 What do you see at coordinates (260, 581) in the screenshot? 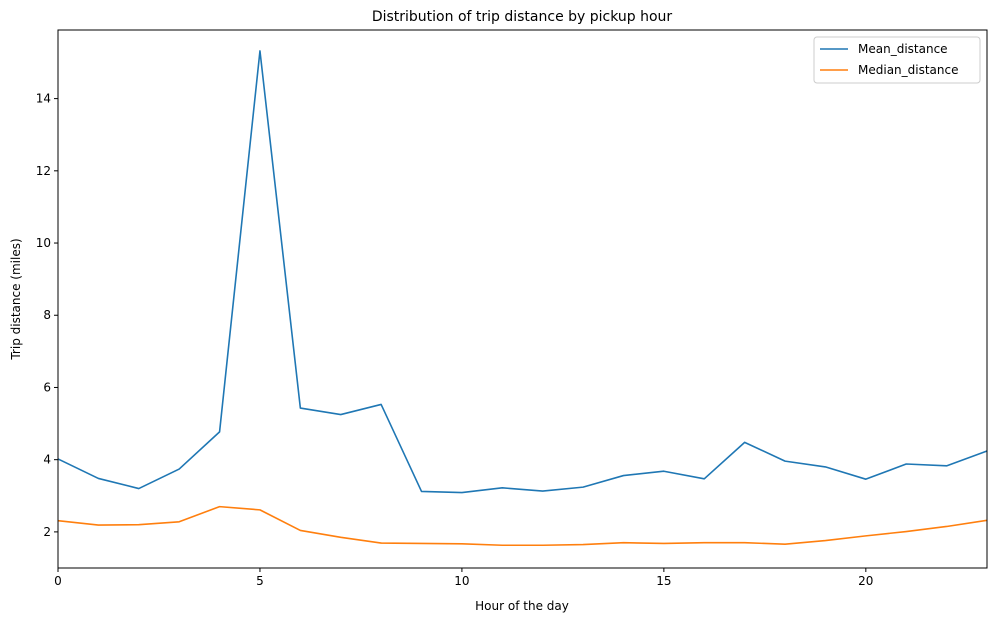
I see `x-tick-label: 5` at bounding box center [260, 581].